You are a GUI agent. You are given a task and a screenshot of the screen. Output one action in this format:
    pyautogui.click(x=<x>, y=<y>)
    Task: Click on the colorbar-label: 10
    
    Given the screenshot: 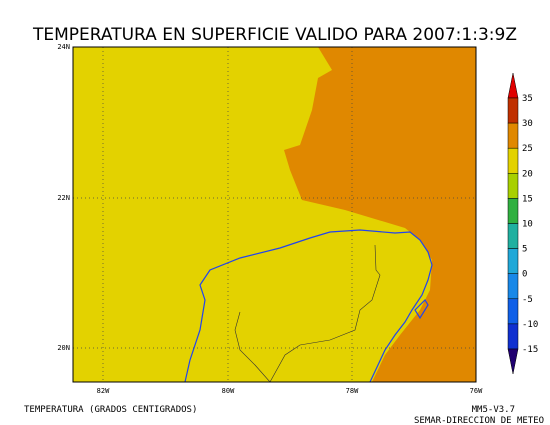 What is the action you would take?
    pyautogui.click(x=527, y=225)
    